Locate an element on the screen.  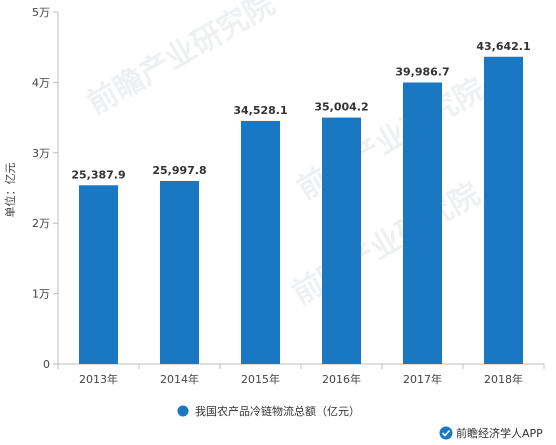
x-tick-label: 2015年 is located at coordinates (260, 379).